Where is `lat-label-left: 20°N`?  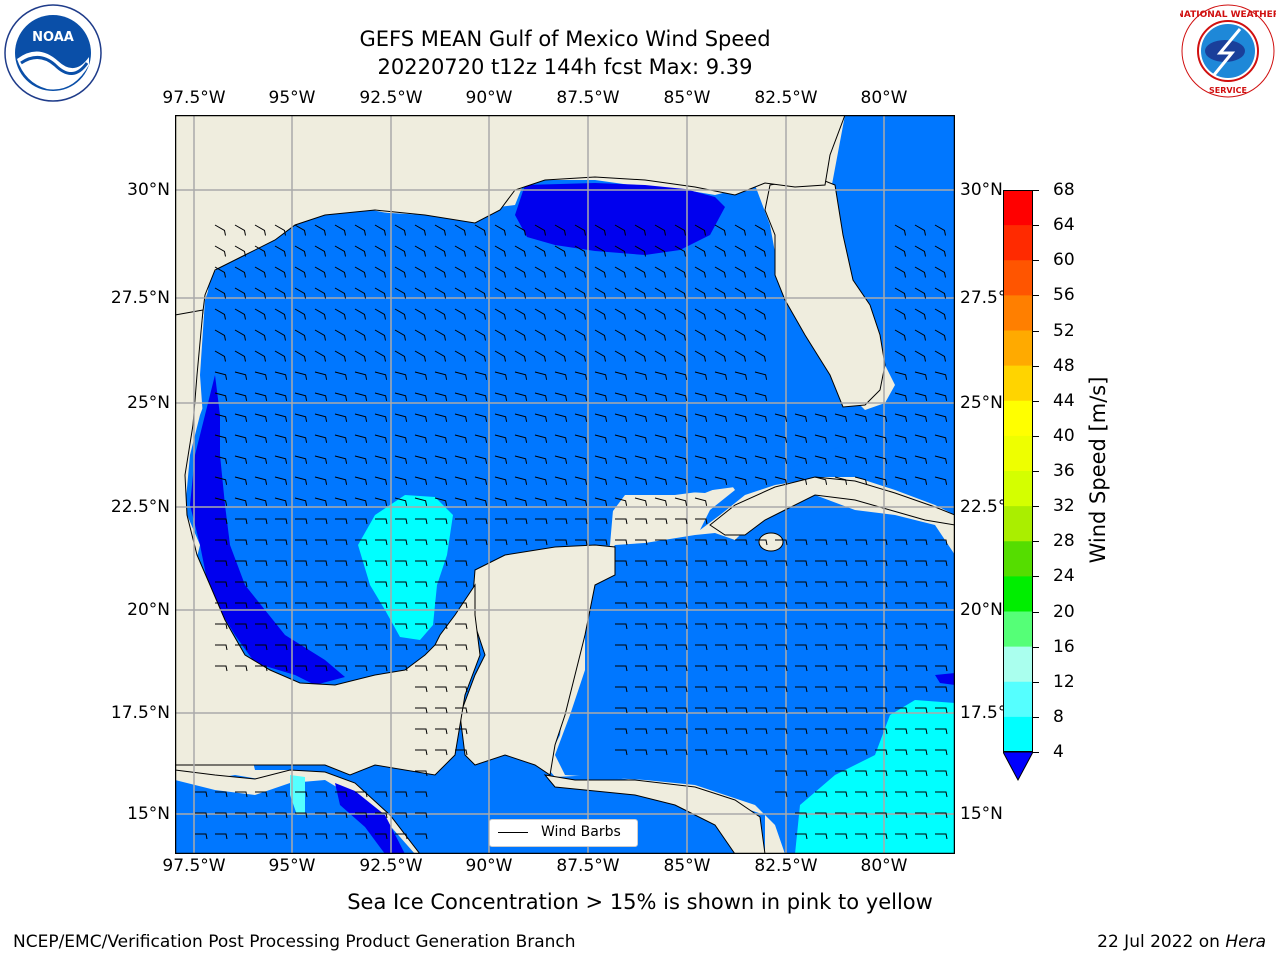
lat-label-left: 20°N is located at coordinates (148, 610).